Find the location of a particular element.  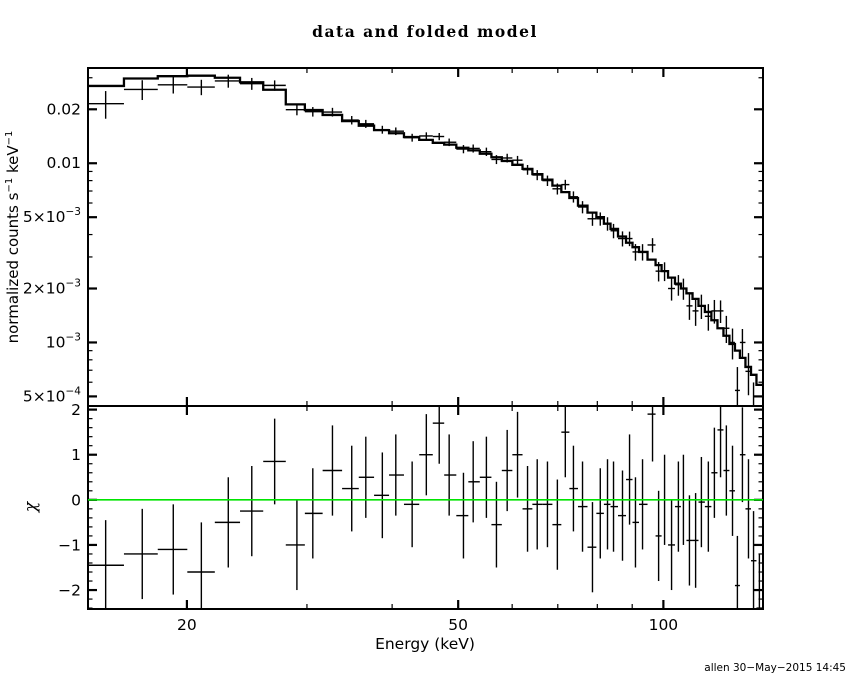

signature-text: allen 30−May−2015 14:45 is located at coordinates (775, 668).